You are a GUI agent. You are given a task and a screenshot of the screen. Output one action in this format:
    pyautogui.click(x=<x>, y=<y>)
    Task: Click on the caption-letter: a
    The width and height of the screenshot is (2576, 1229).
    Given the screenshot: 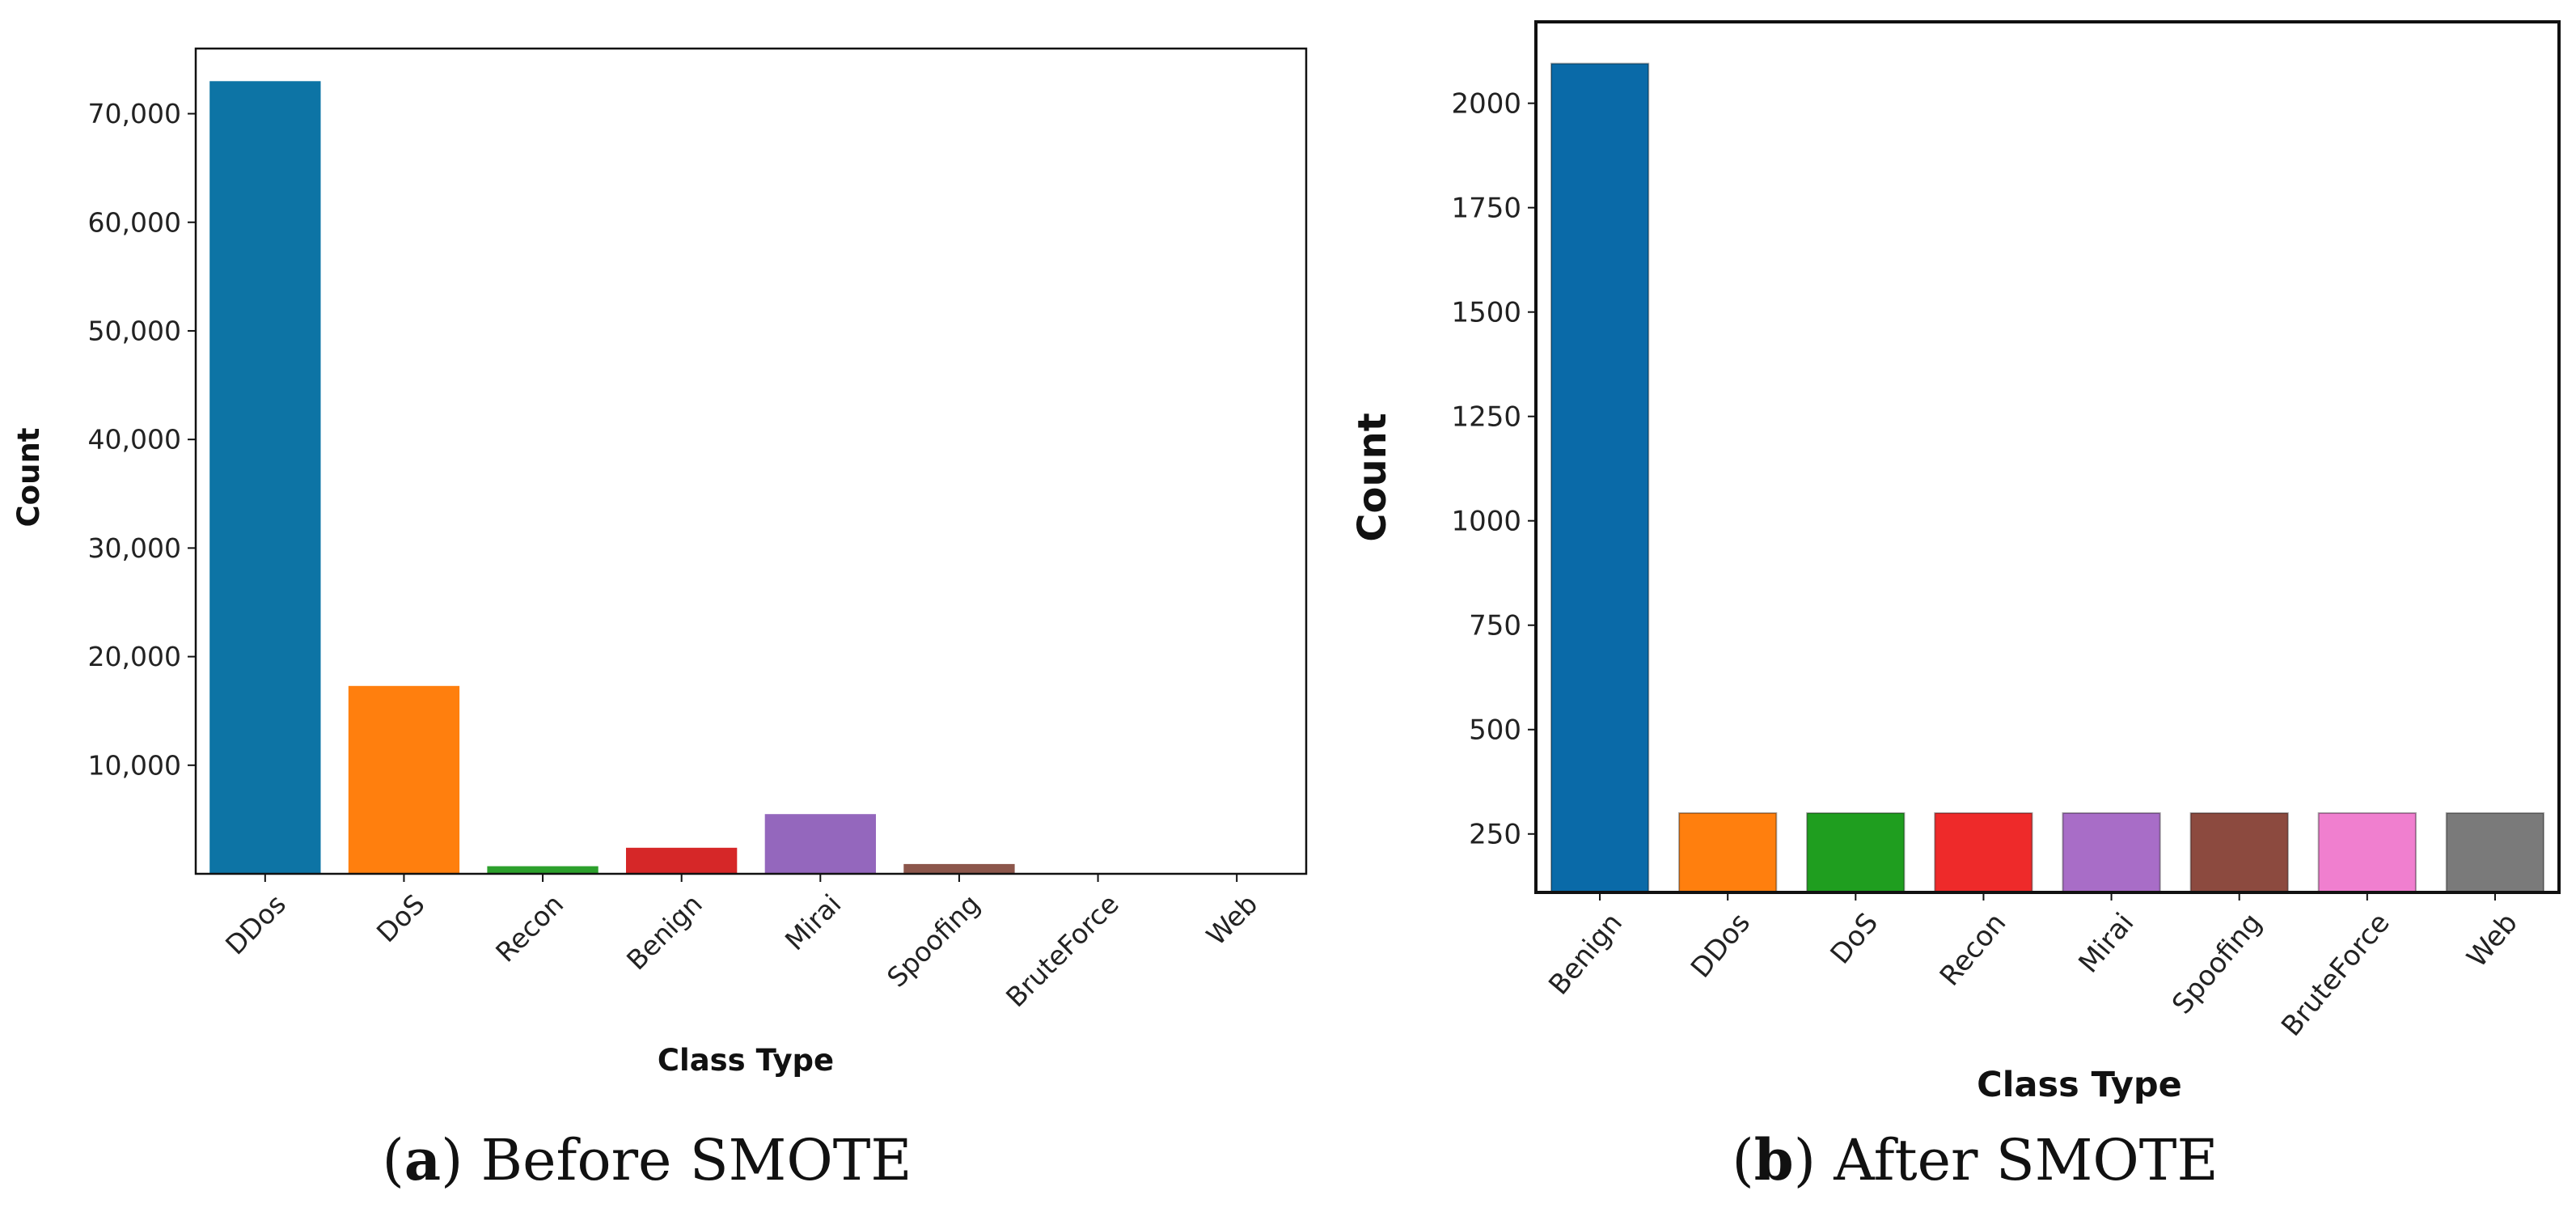 What is the action you would take?
    pyautogui.click(x=423, y=1159)
    